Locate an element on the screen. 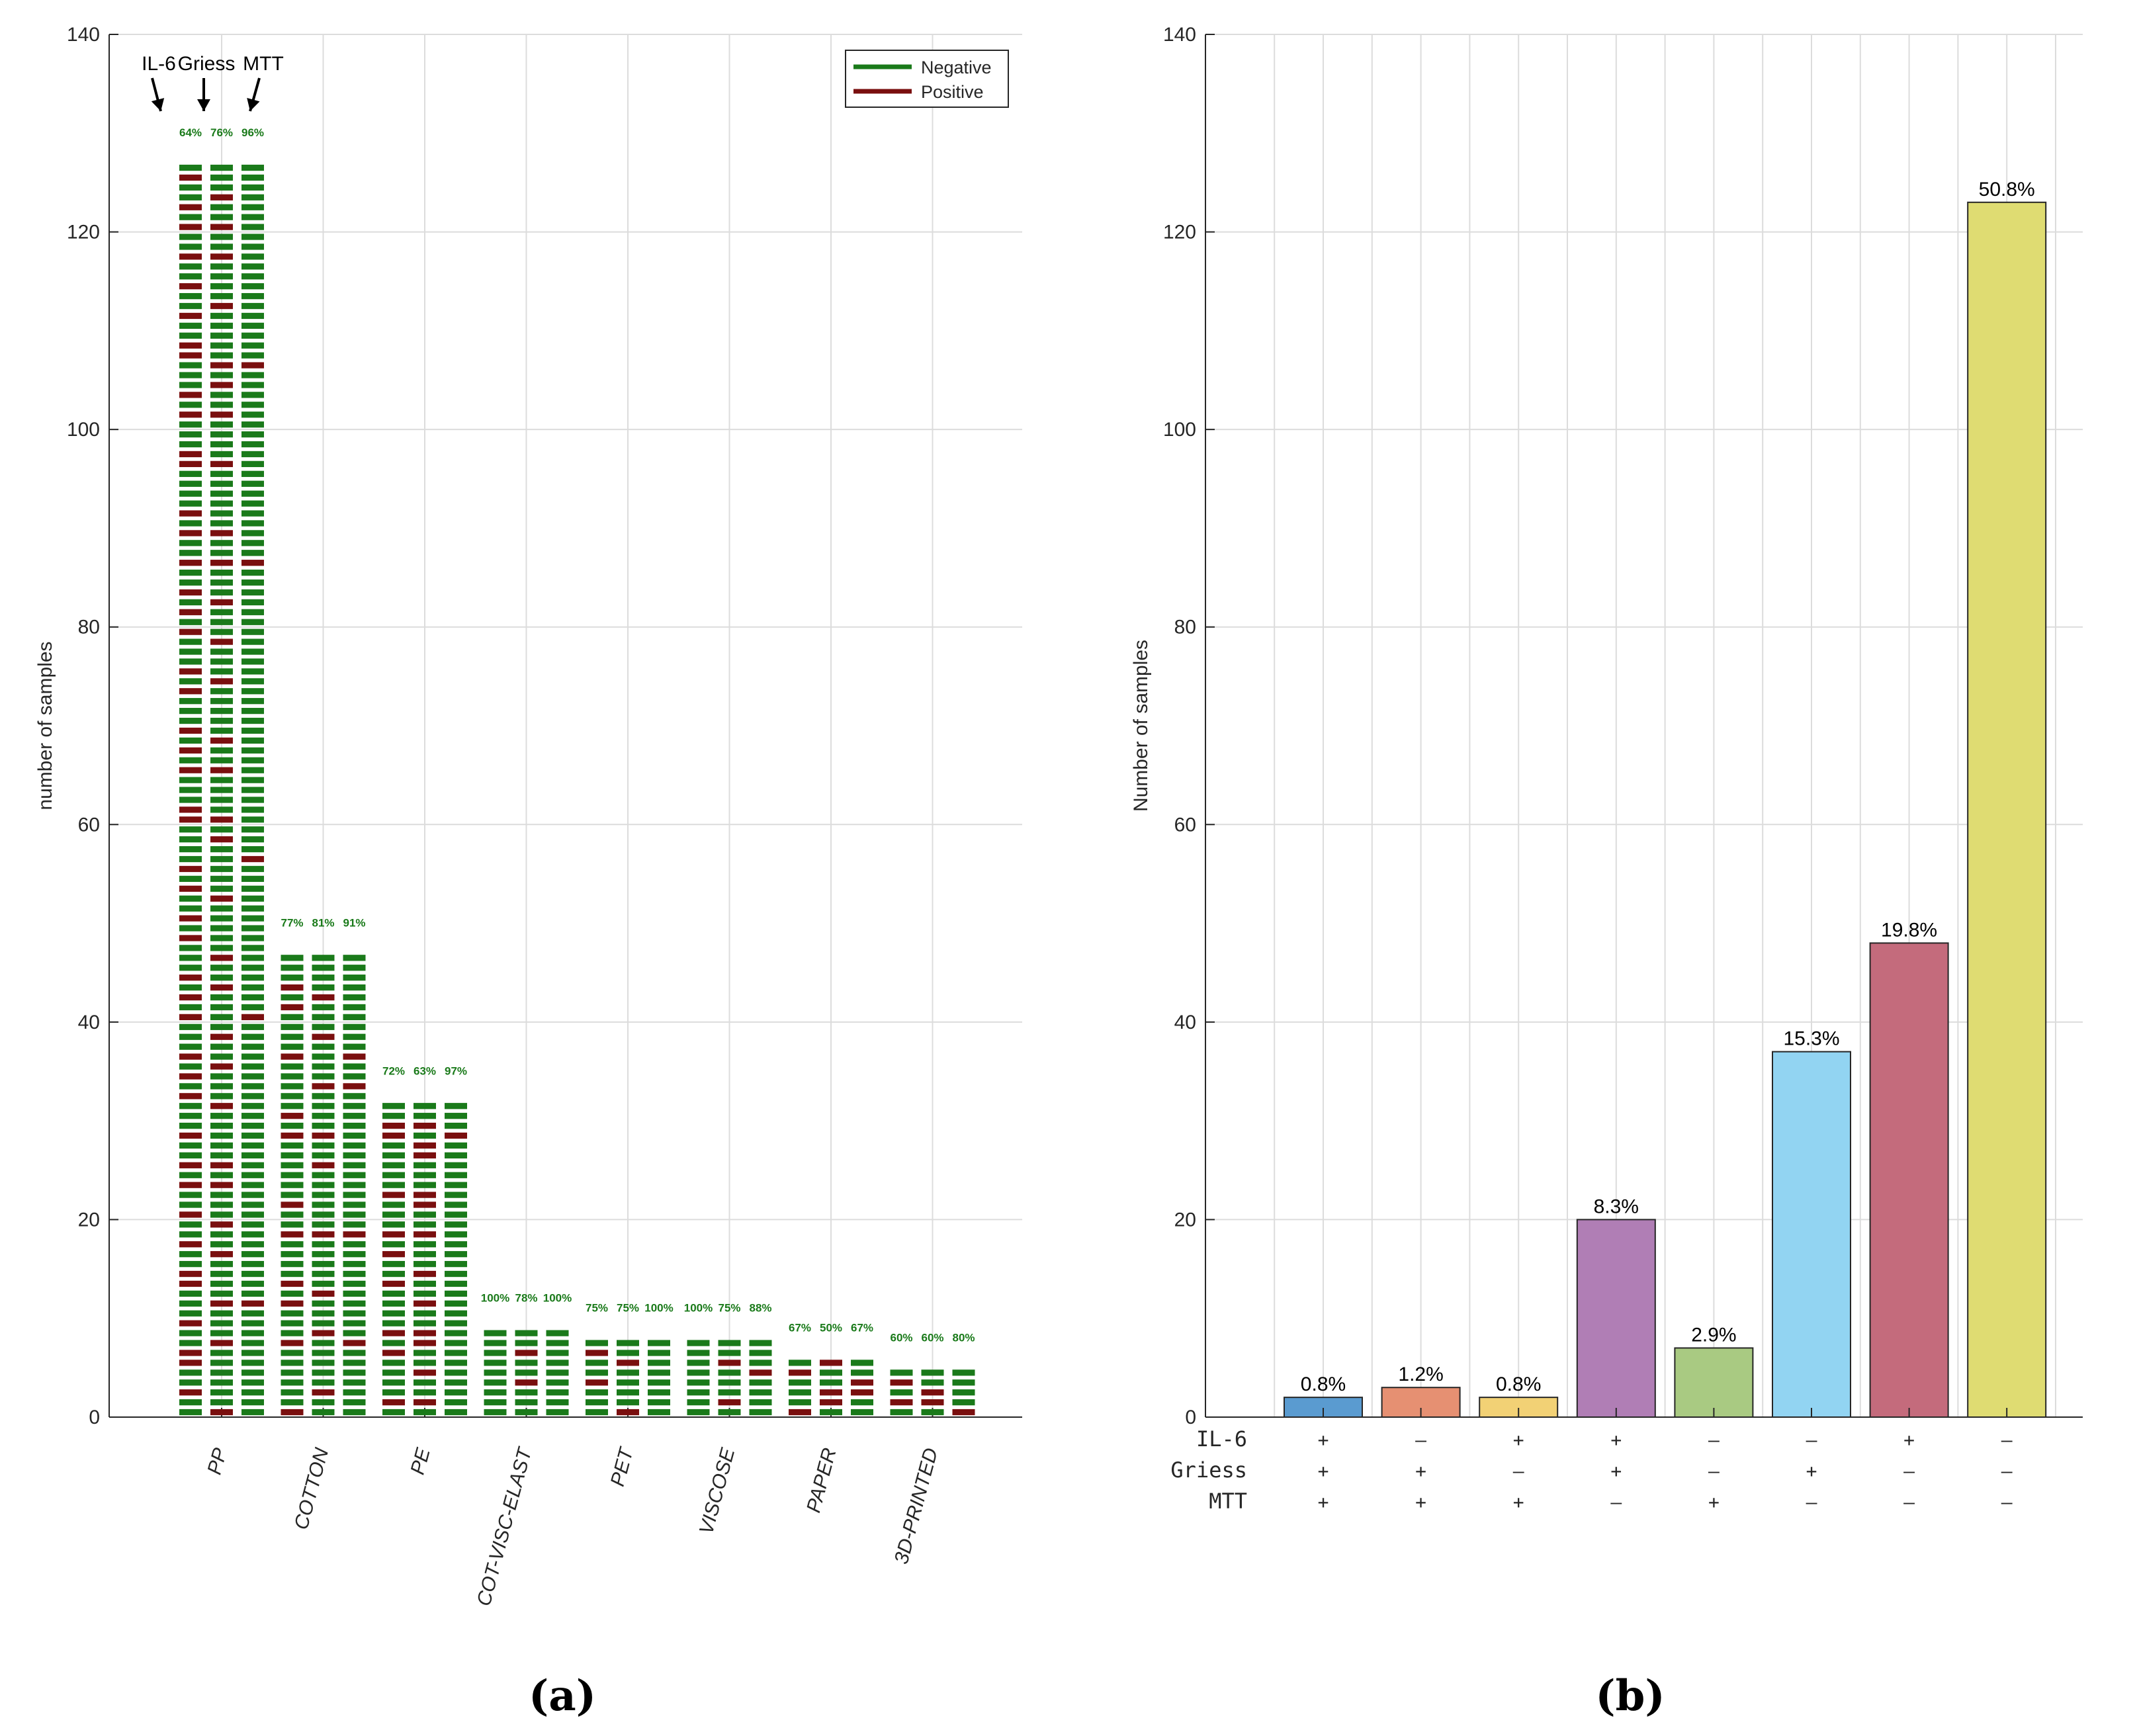 The width and height of the screenshot is (2137, 1736). percent-label: 67% is located at coordinates (800, 1327).